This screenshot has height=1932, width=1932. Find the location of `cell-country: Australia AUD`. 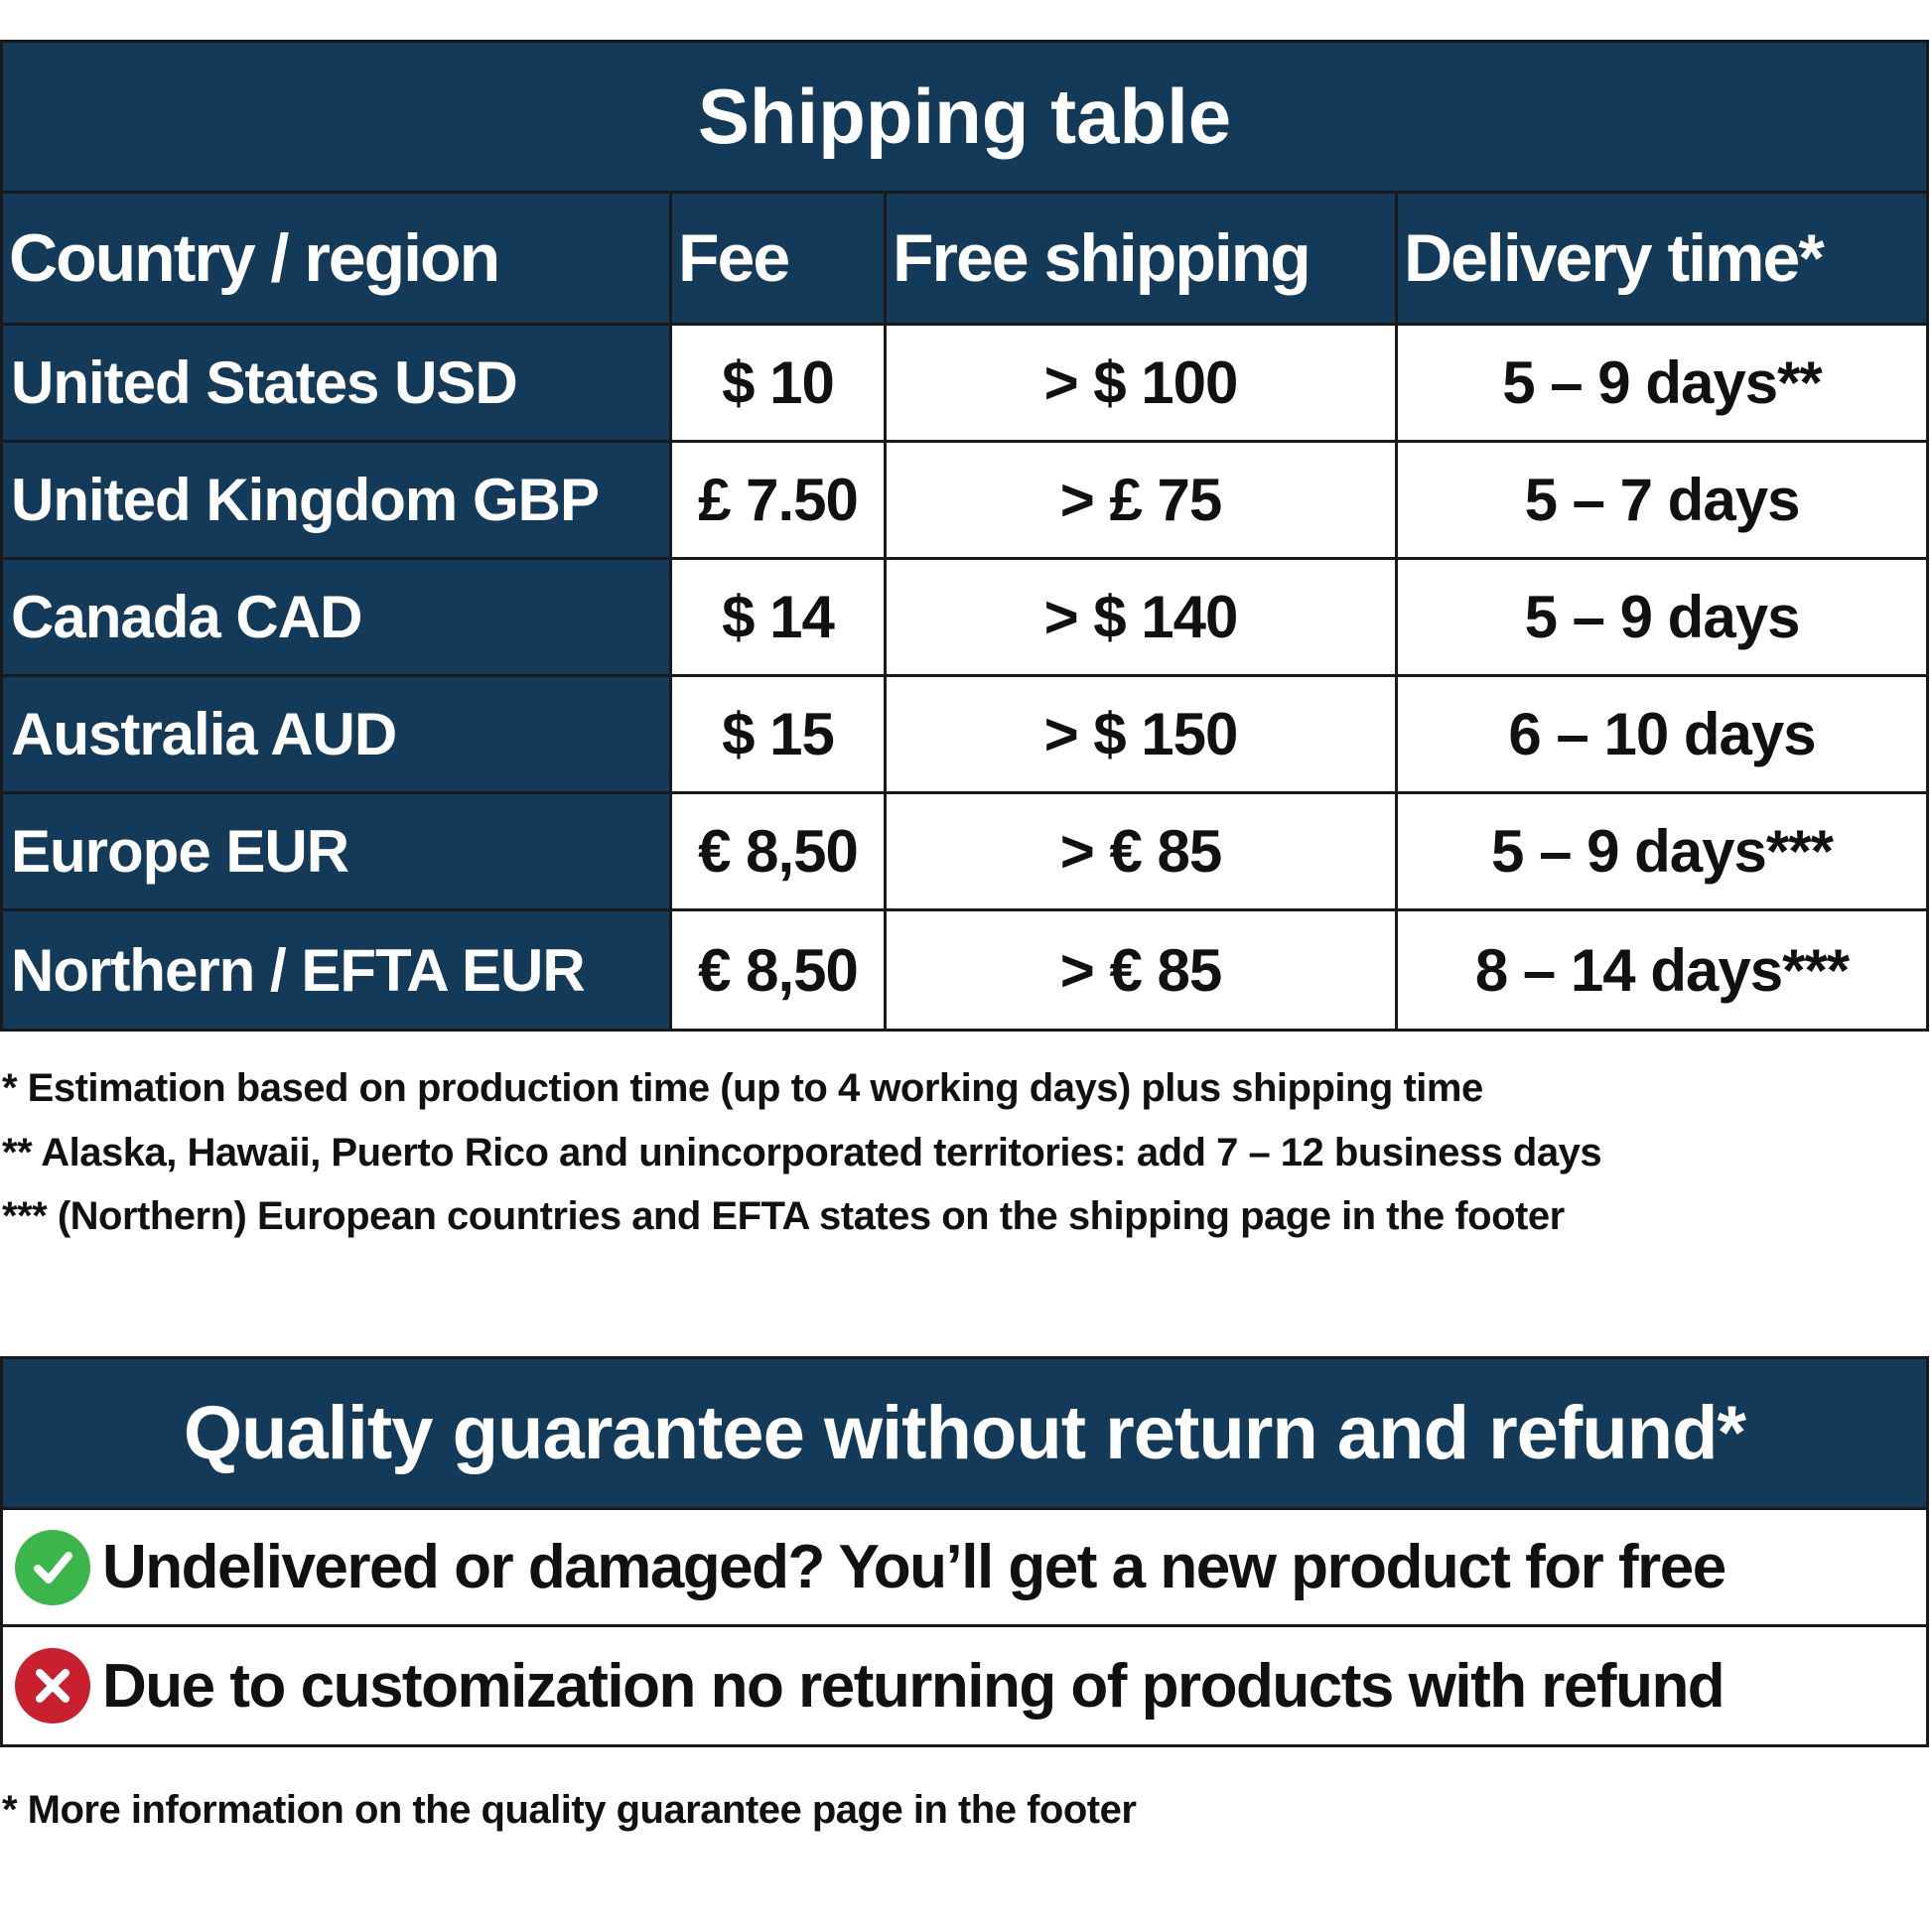

cell-country: Australia AUD is located at coordinates (338, 734).